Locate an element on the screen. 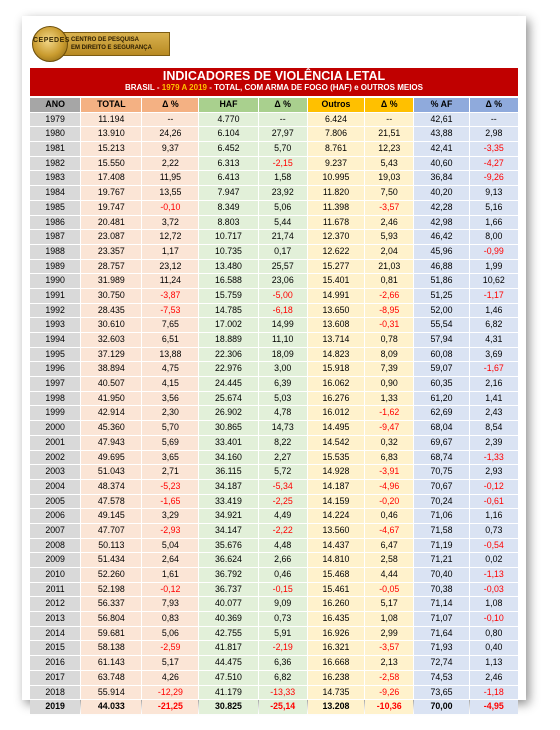 This screenshot has height=730, width=560. cell-total-change: 5,04 is located at coordinates (170, 545).